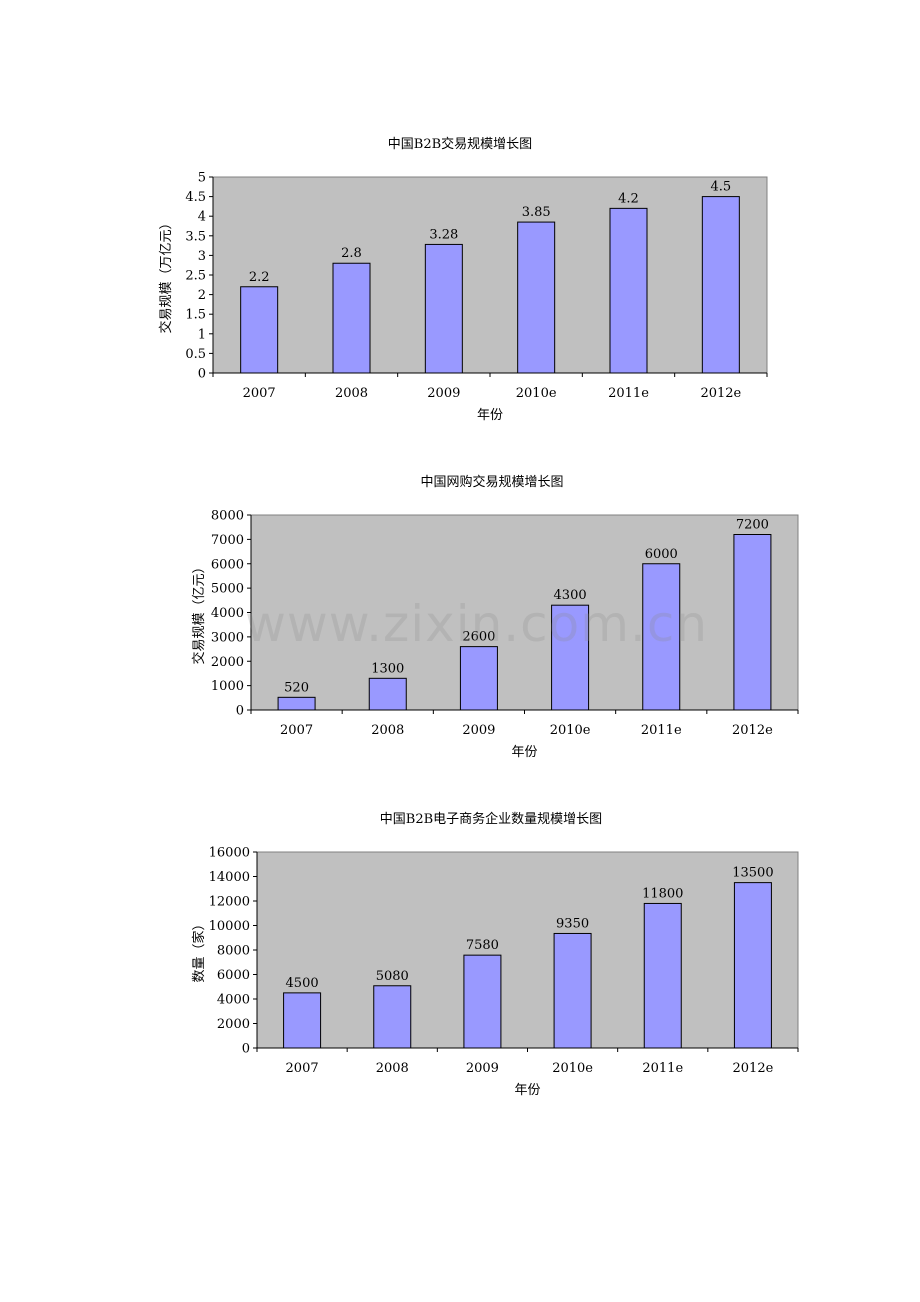 Image resolution: width=920 pixels, height=1302 pixels. I want to click on y-tick-label: 3000, so click(227, 637).